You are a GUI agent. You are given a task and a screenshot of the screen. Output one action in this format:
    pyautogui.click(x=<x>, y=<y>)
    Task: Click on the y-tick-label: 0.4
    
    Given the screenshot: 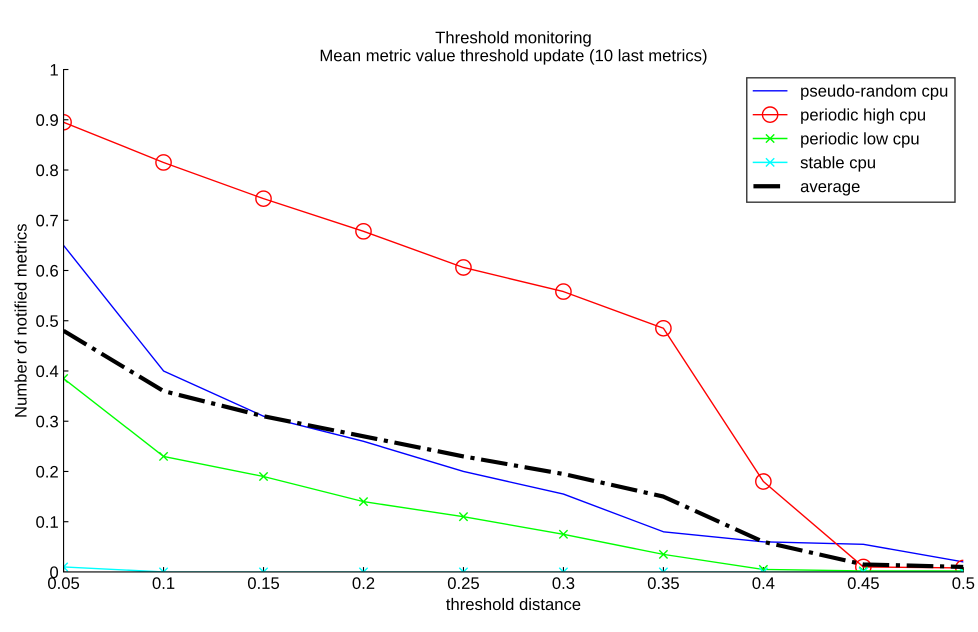 What is the action you would take?
    pyautogui.click(x=47, y=371)
    